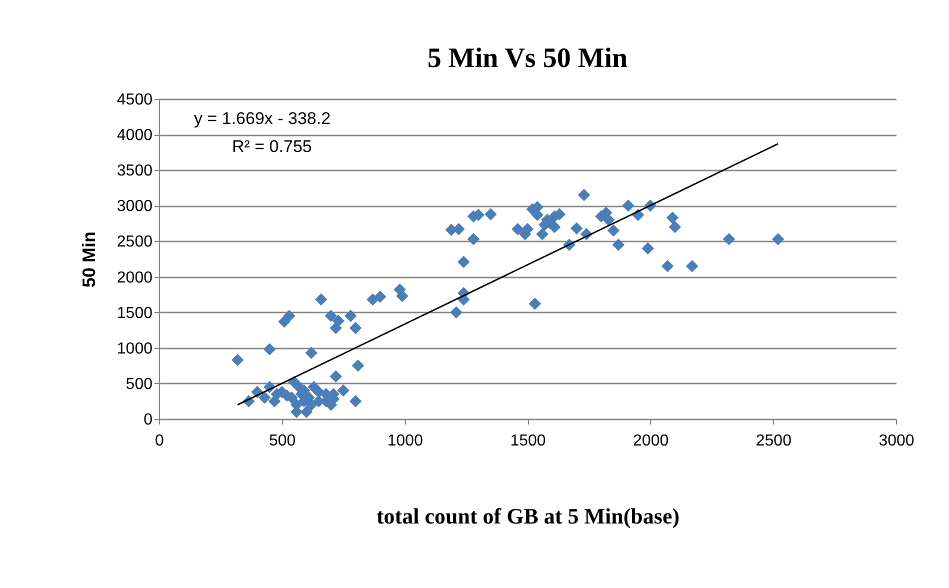 The image size is (949, 588). I want to click on annotation: R² = 0.755, so click(272, 146).